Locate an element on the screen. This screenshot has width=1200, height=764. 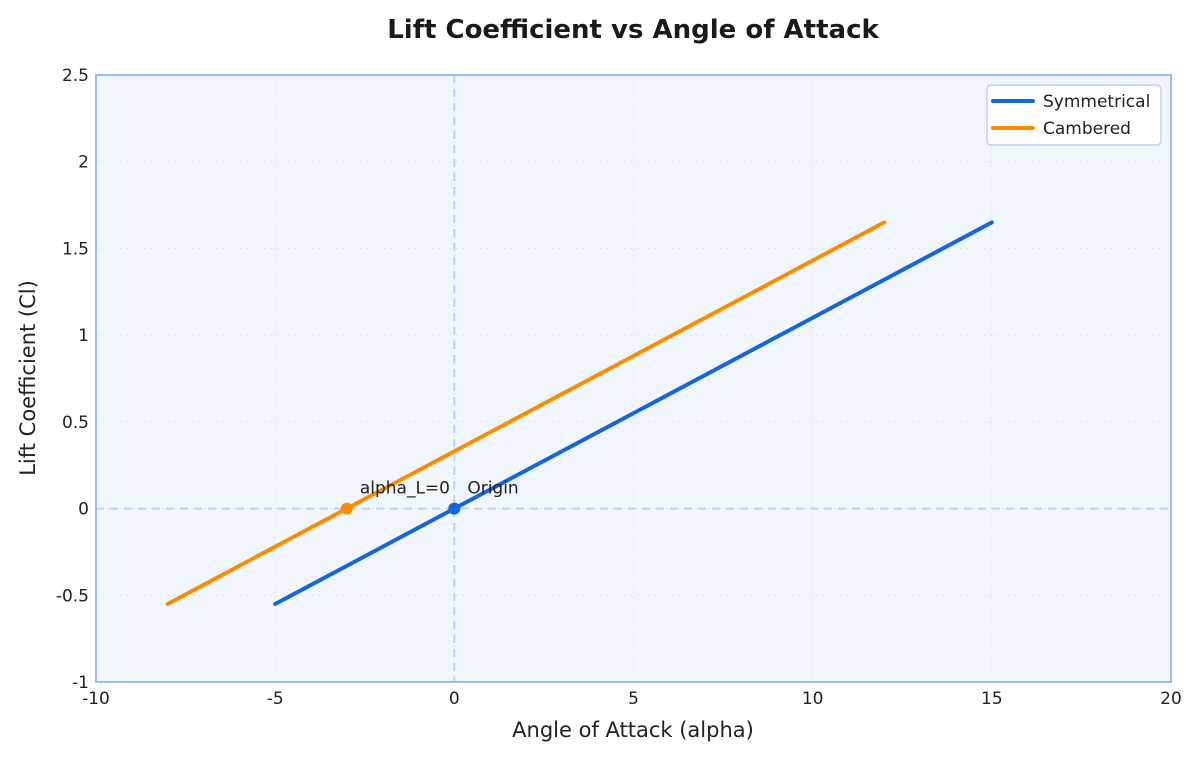
legend: Symmetrical Cambered is located at coordinates (1074, 115).